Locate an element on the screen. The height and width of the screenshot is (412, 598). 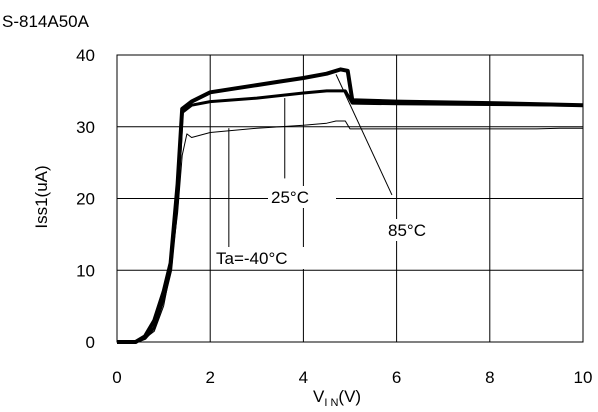
x-tick-label: 0 is located at coordinates (116, 377).